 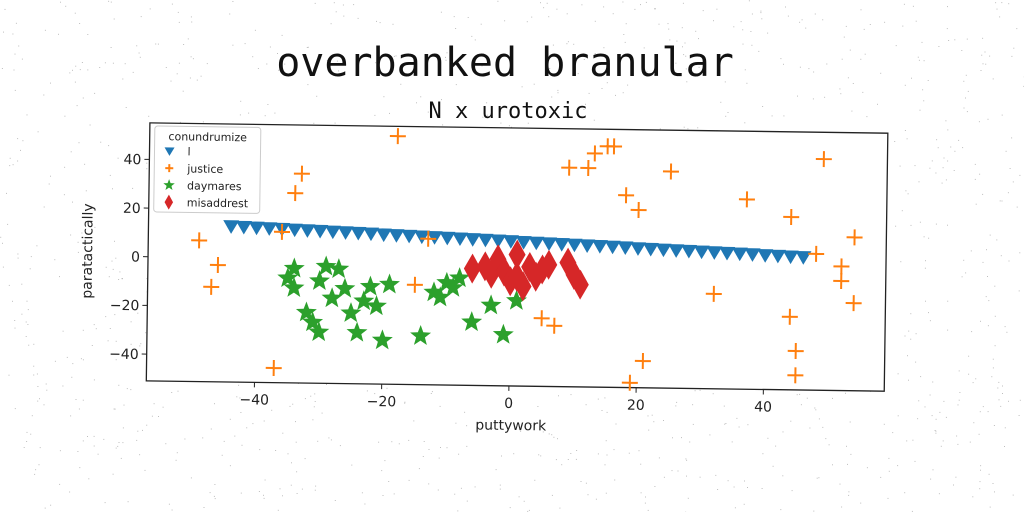 What do you see at coordinates (206, 177) in the screenshot?
I see `legend-items: l justice daymares misaddrest` at bounding box center [206, 177].